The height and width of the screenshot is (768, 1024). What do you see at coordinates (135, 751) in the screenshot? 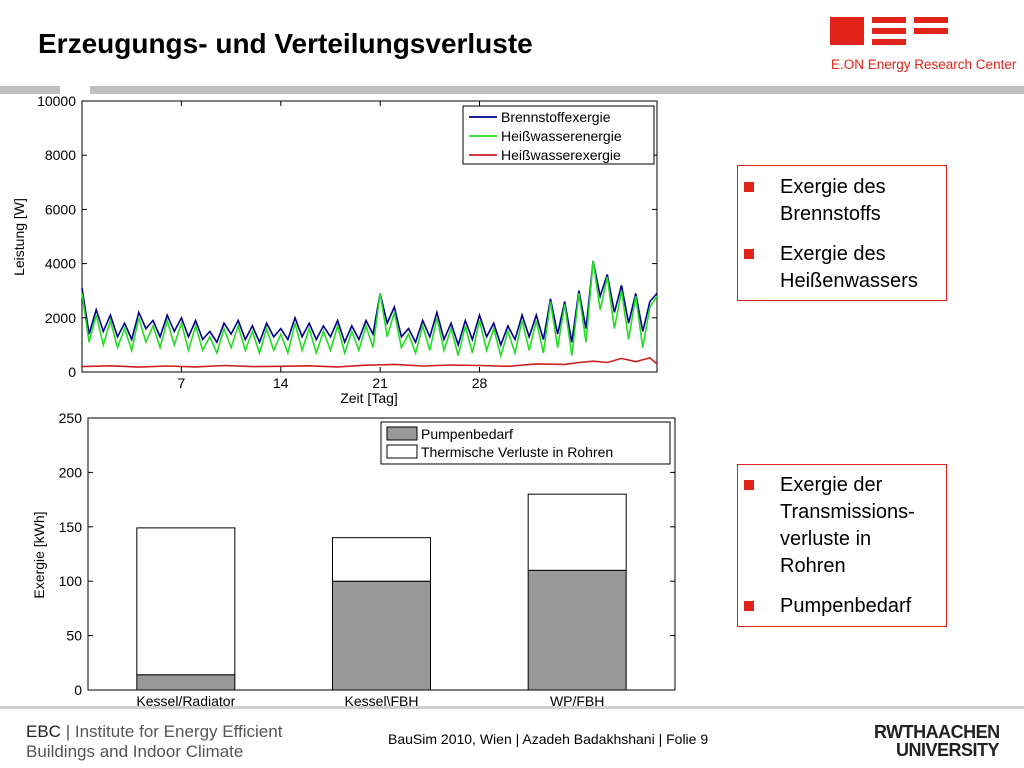
I see `footer-institute-line2: Buildings and Indoor Climate` at bounding box center [135, 751].